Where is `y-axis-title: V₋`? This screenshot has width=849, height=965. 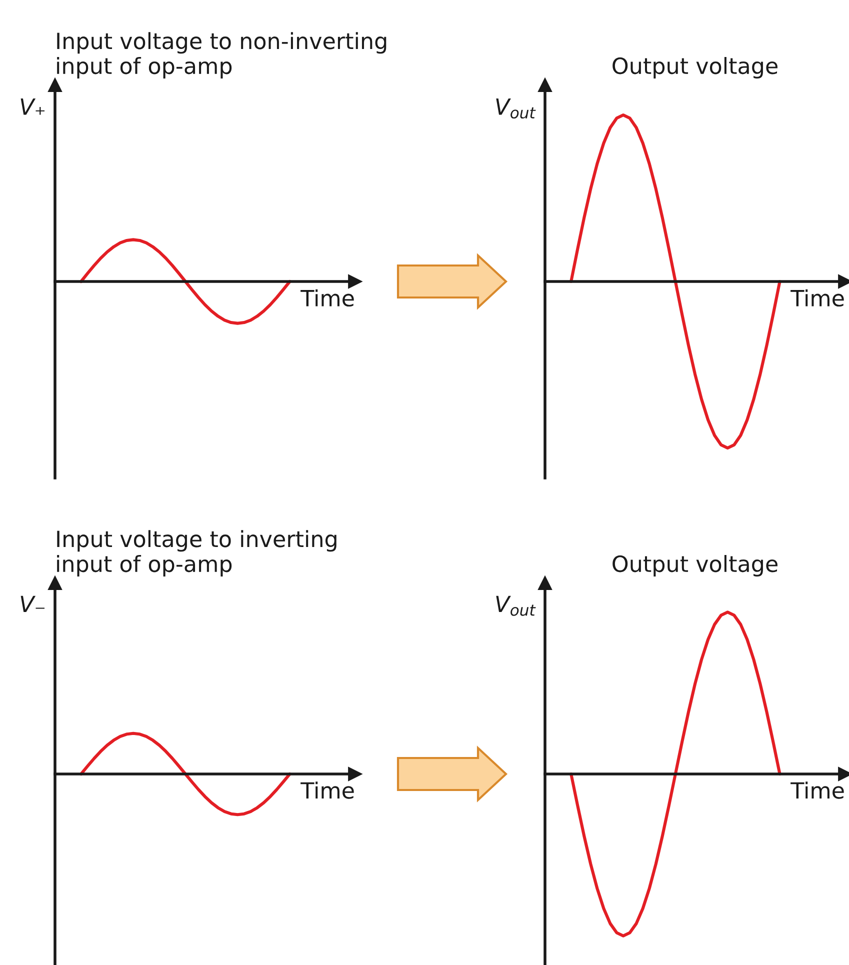
y-axis-title: V₋ is located at coordinates (32, 604).